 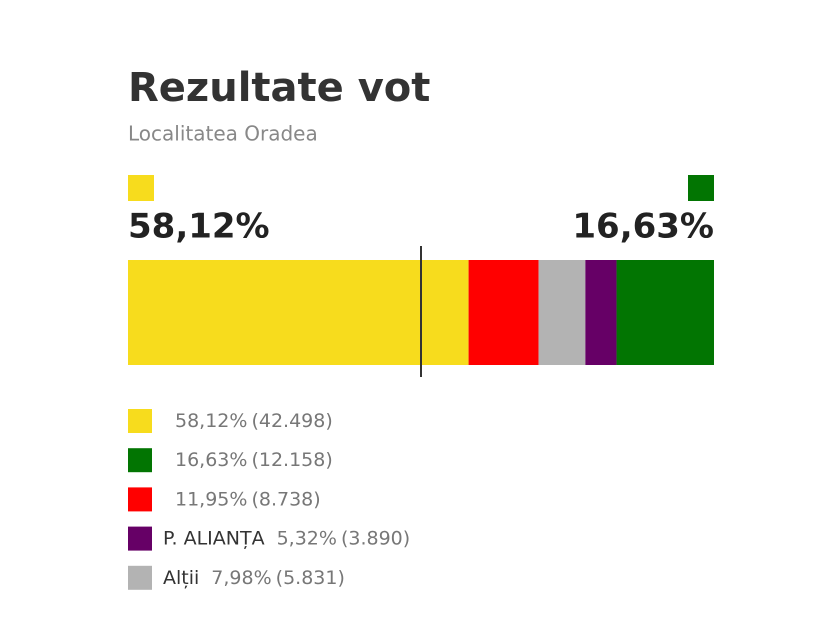 I want to click on legend-votes: (42.498), so click(x=291, y=421).